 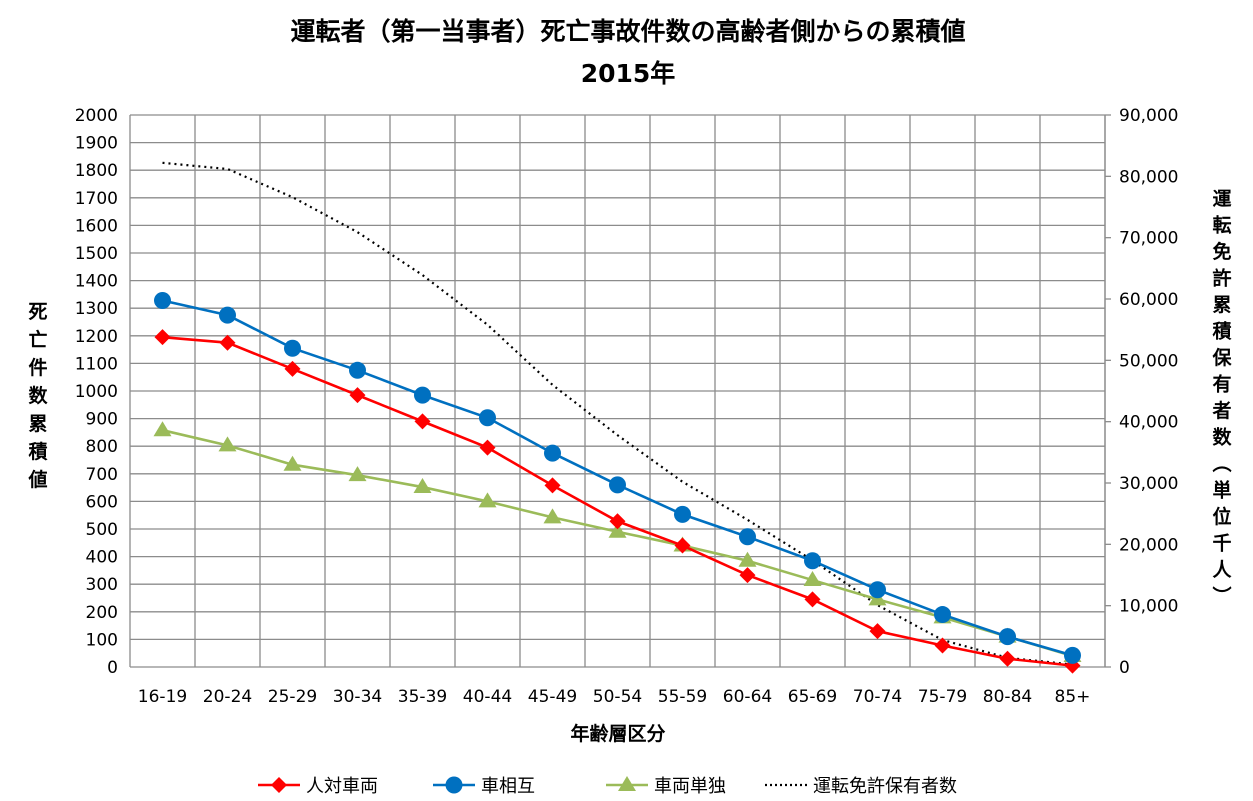 What do you see at coordinates (37, 367) in the screenshot?
I see `y-axis-label-char: 件` at bounding box center [37, 367].